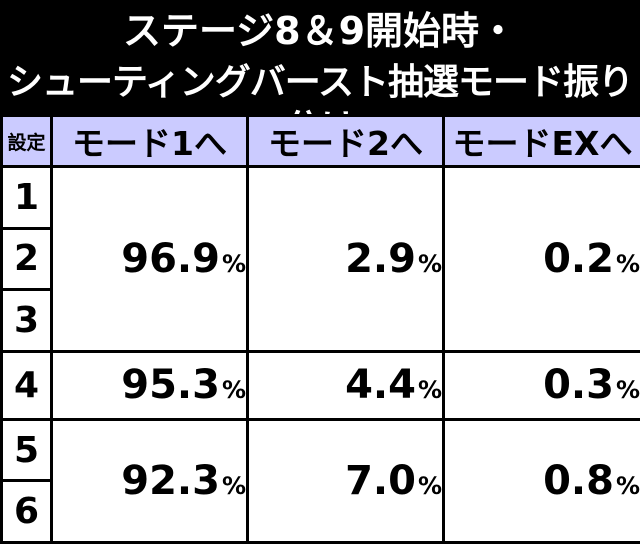  I want to click on setting-cell: 6, so click(26, 511).